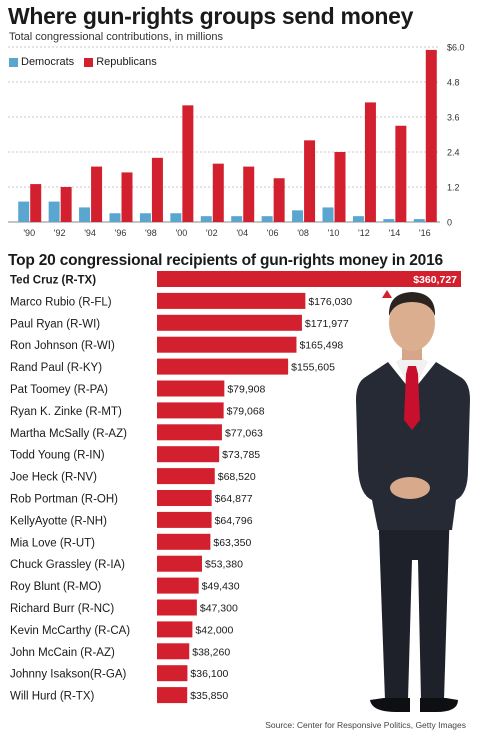 The image size is (480, 740). Describe the element at coordinates (456, 48) in the screenshot. I see `y-tick-label: $6.0` at that location.